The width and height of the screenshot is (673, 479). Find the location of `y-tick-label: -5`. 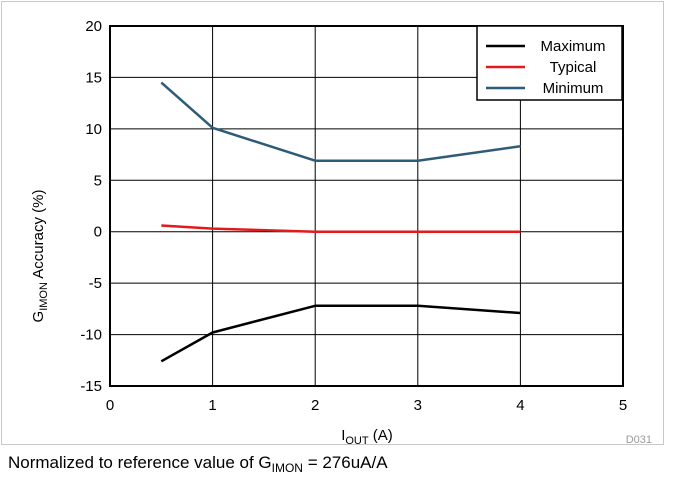

y-tick-label: -5 is located at coordinates (95, 283).